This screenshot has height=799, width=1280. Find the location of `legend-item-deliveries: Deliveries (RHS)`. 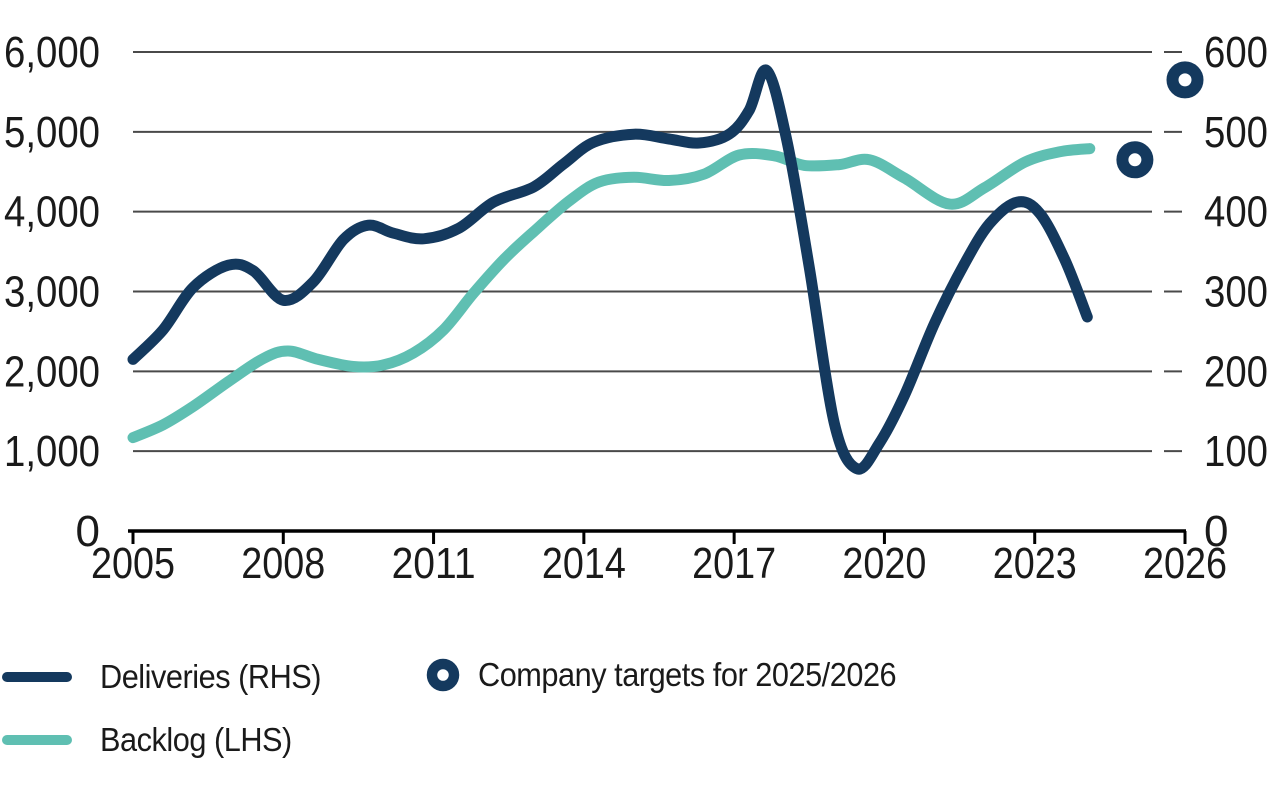

legend-item-deliveries: Deliveries (RHS) is located at coordinates (170, 677).